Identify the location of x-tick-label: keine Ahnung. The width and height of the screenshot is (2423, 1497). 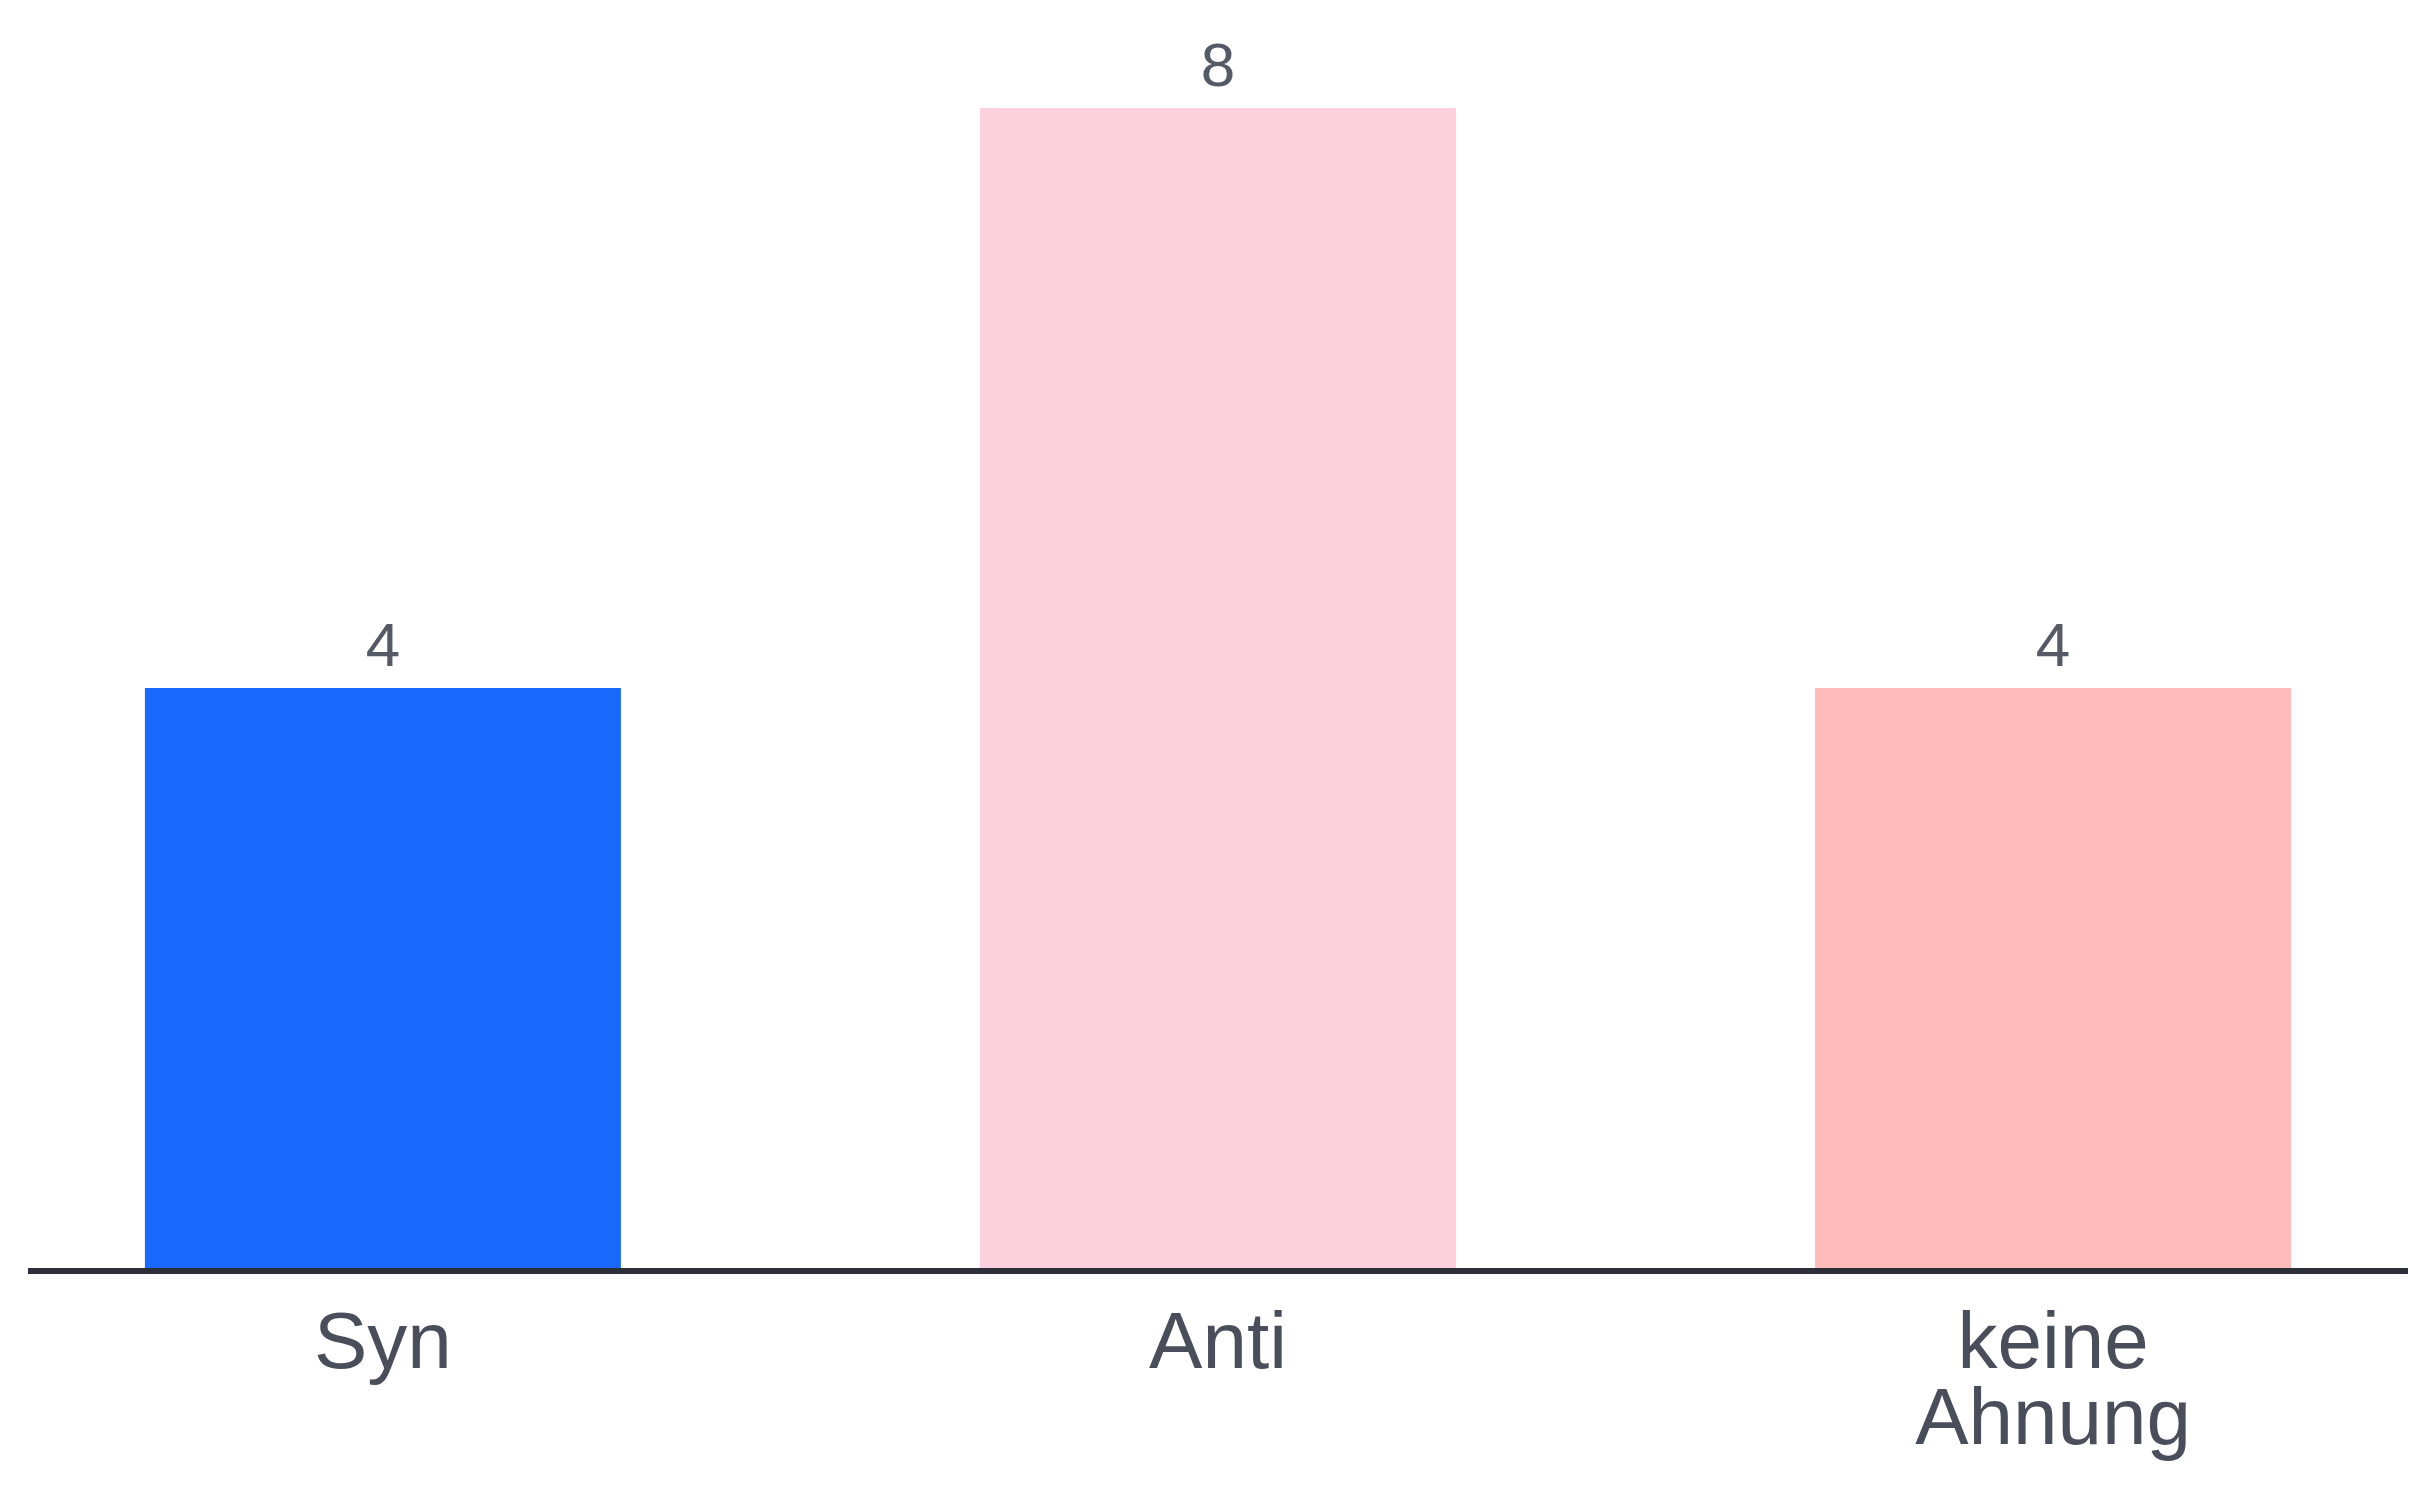
(2053, 1378).